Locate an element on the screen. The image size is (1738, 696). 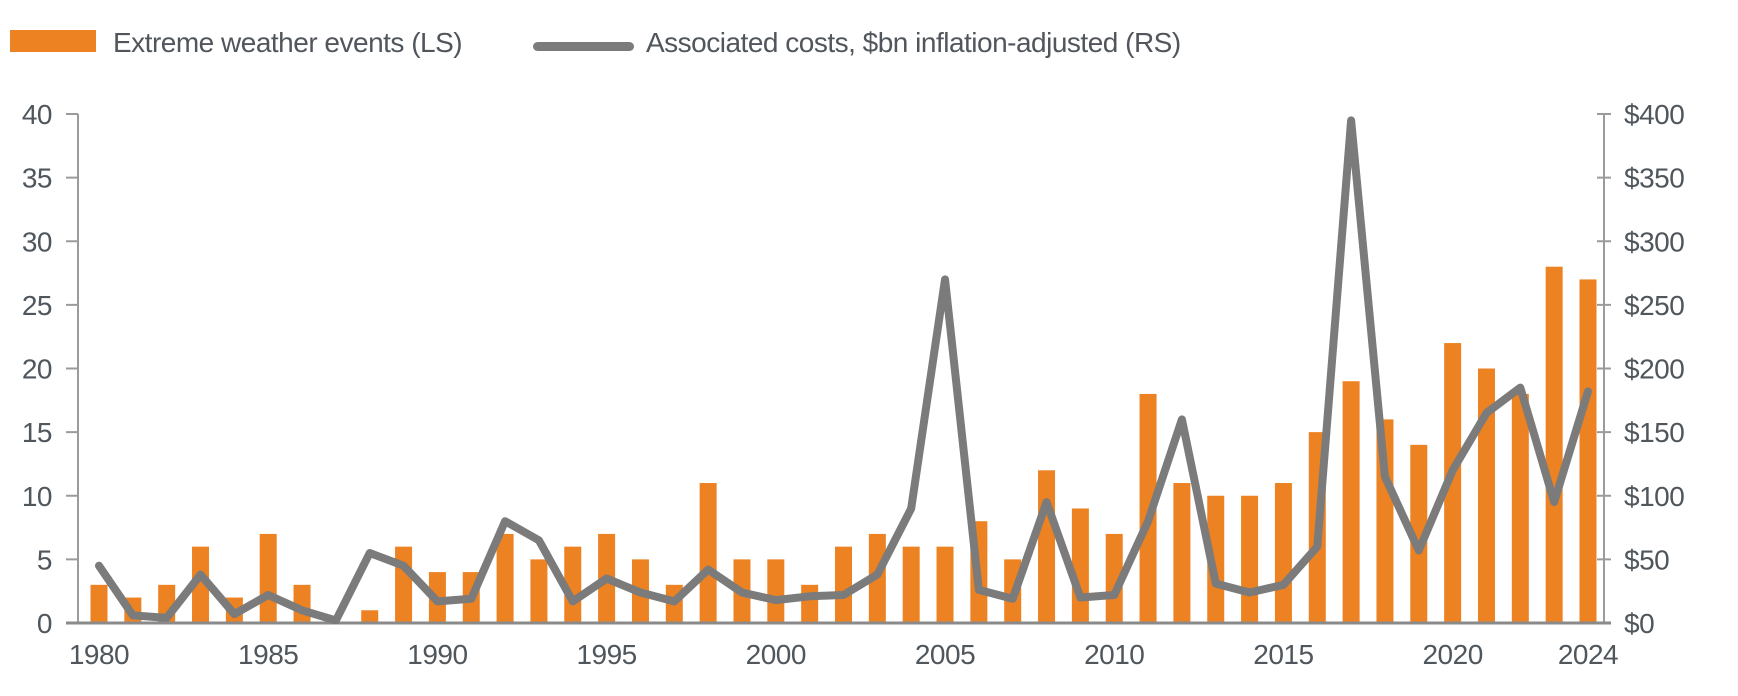
left-axis-tick-label: 20 is located at coordinates (37, 369).